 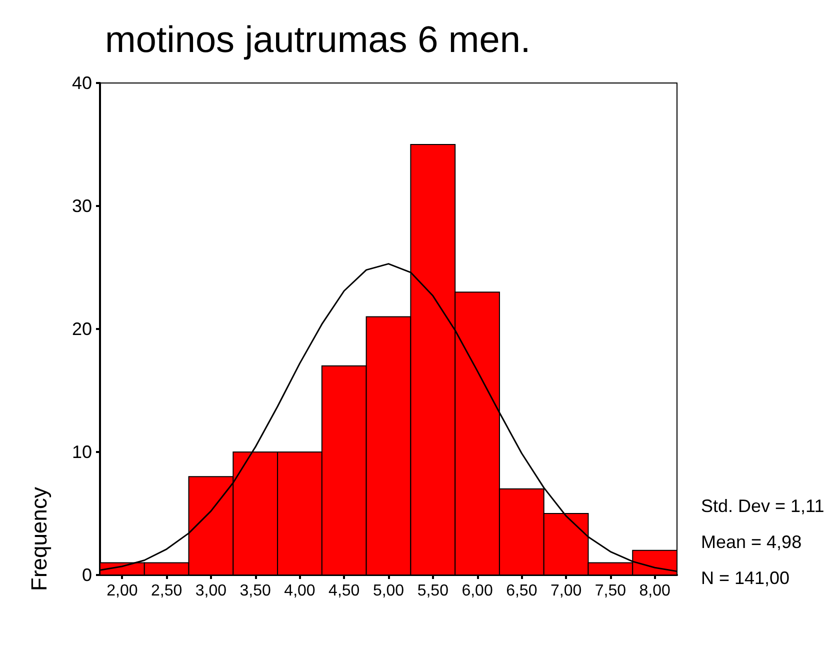 What do you see at coordinates (522, 591) in the screenshot?
I see `x-tick-label: 6,50` at bounding box center [522, 591].